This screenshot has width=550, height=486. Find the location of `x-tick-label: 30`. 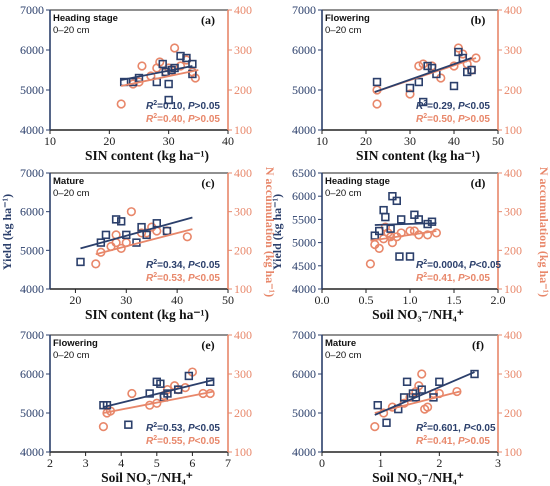

x-tick-label: 30 is located at coordinates (410, 141).